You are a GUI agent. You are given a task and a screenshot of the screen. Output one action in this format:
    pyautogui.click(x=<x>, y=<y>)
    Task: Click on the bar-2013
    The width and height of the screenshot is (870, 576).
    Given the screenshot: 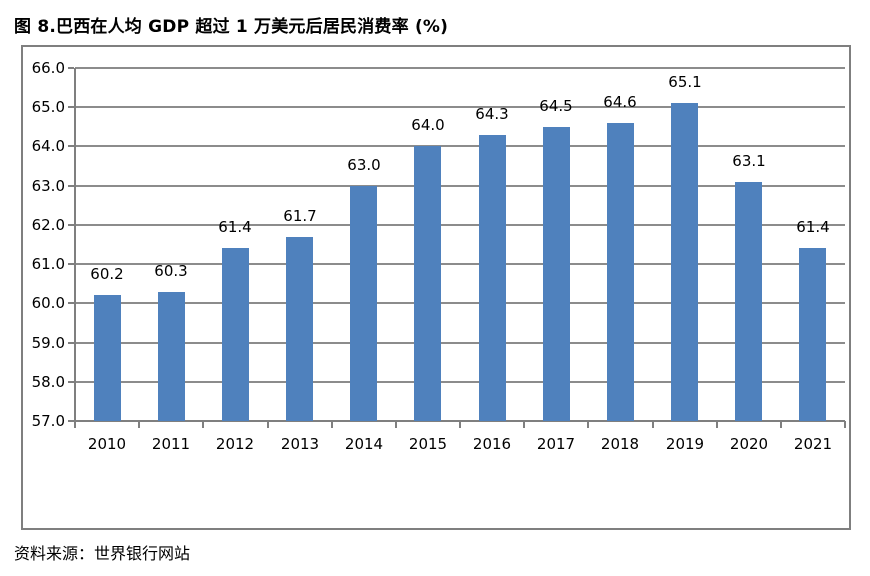 What is the action you would take?
    pyautogui.click(x=299, y=329)
    